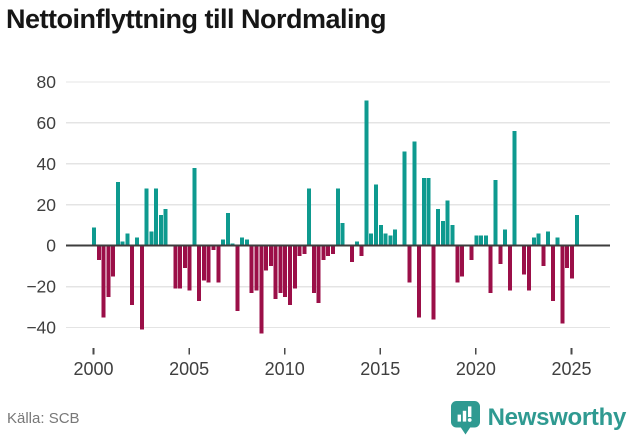 The height and width of the screenshot is (439, 631). I want to click on x-axis-label: 2020, so click(476, 369).